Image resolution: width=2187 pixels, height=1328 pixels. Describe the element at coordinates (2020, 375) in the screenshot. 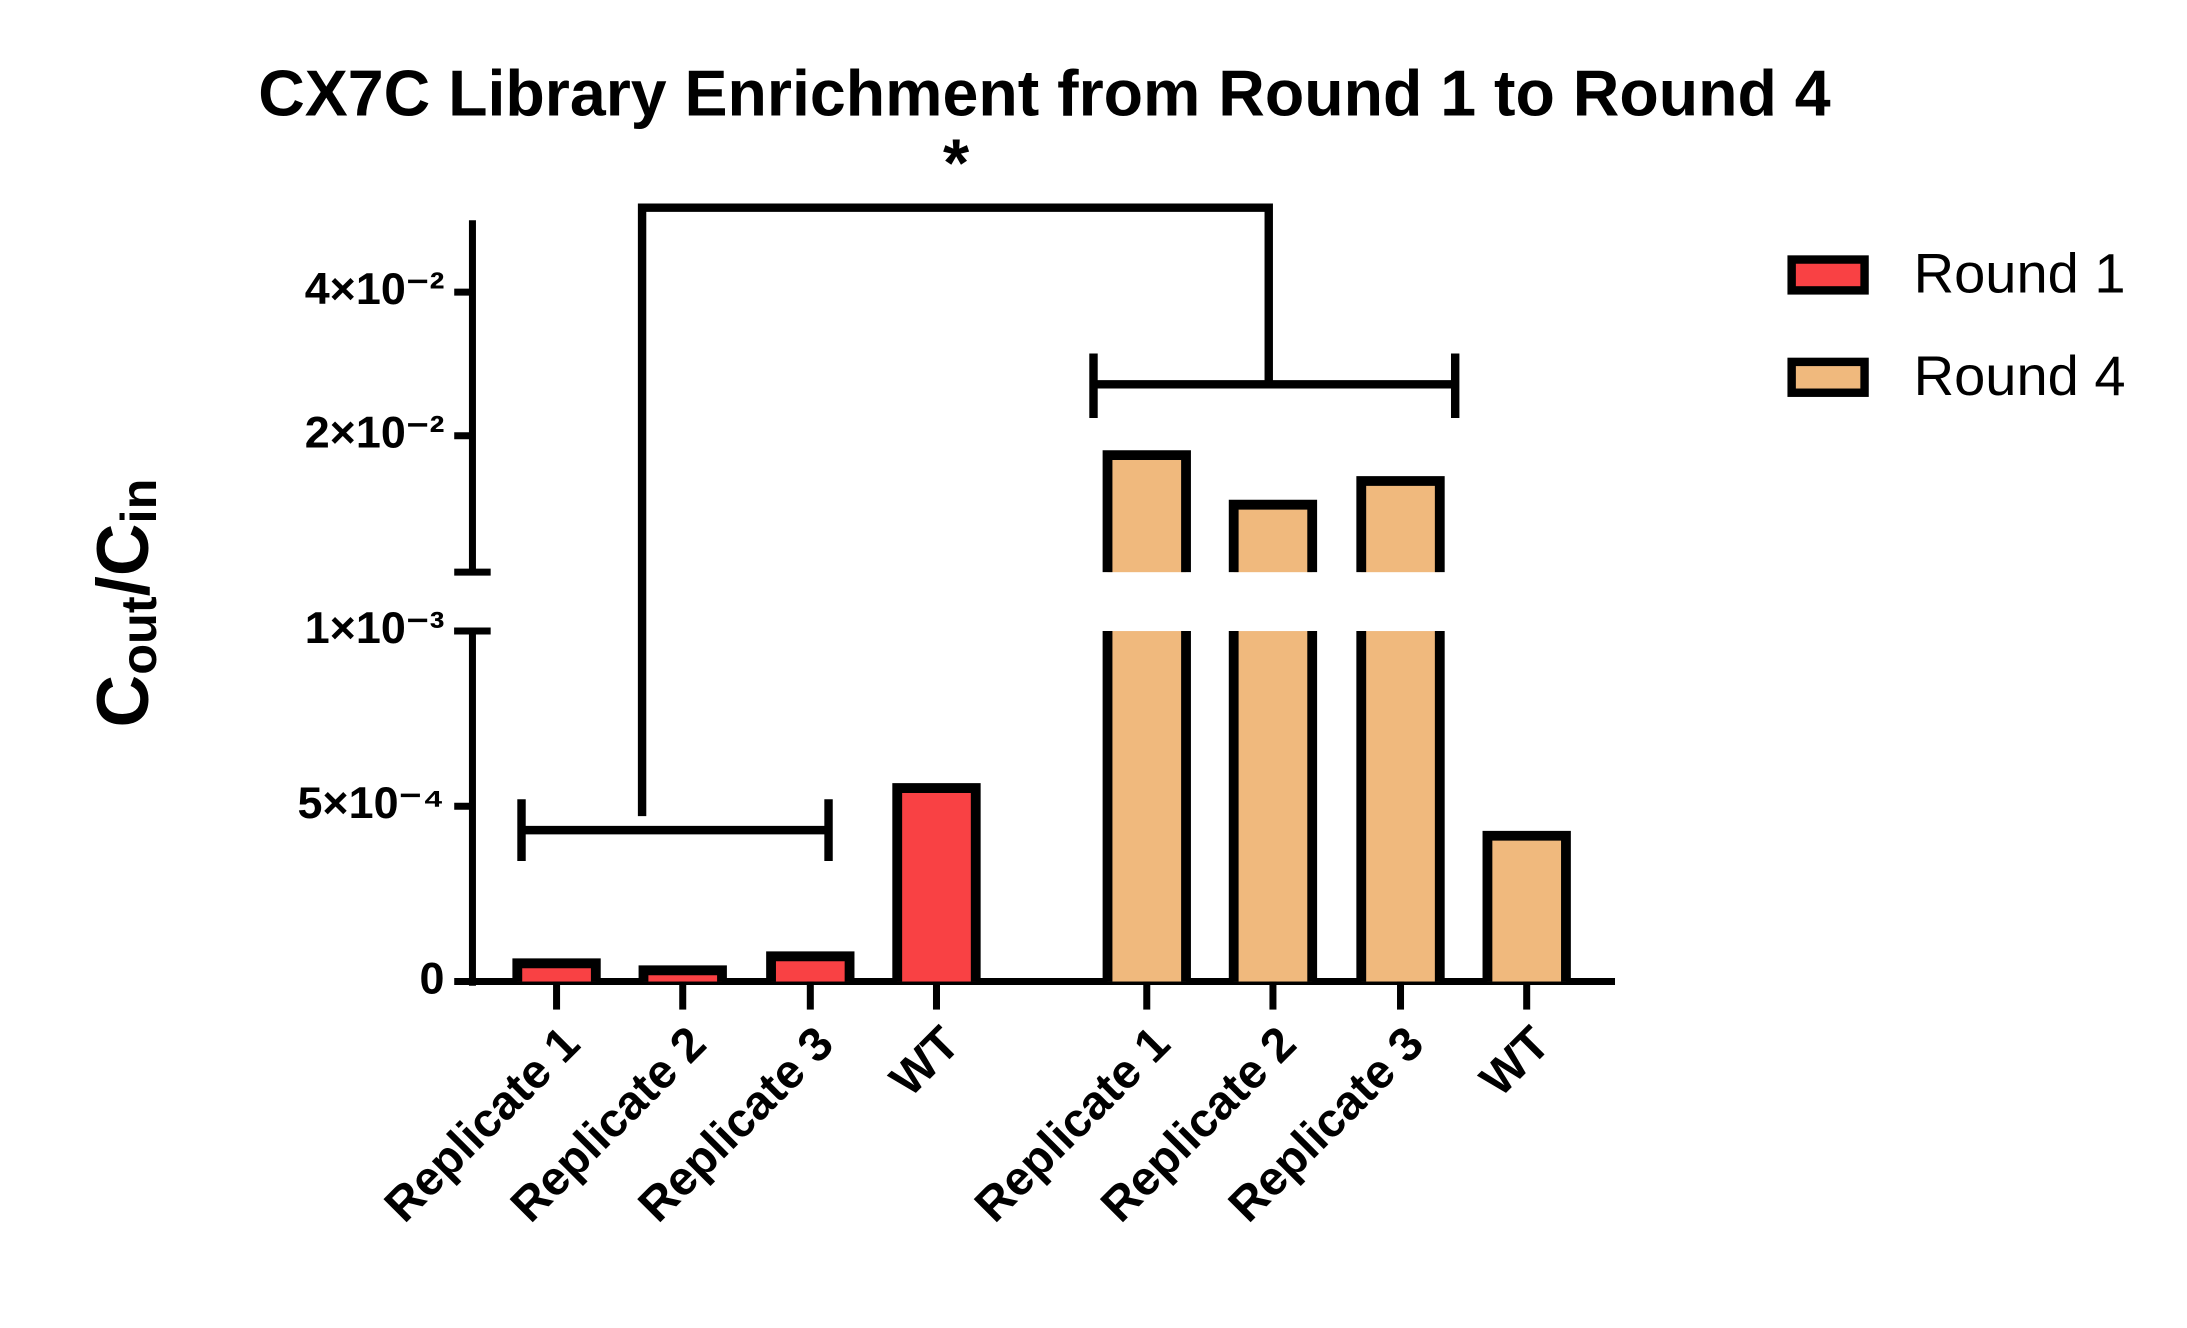

I see `legend-label: Round 4` at that location.